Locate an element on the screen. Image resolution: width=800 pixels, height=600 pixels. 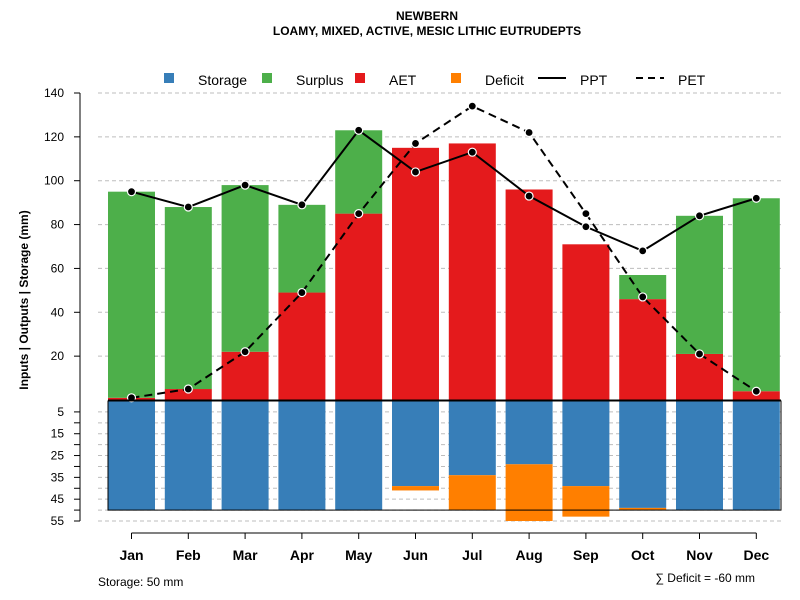
y-tick-label: 45 is located at coordinates (58, 499).